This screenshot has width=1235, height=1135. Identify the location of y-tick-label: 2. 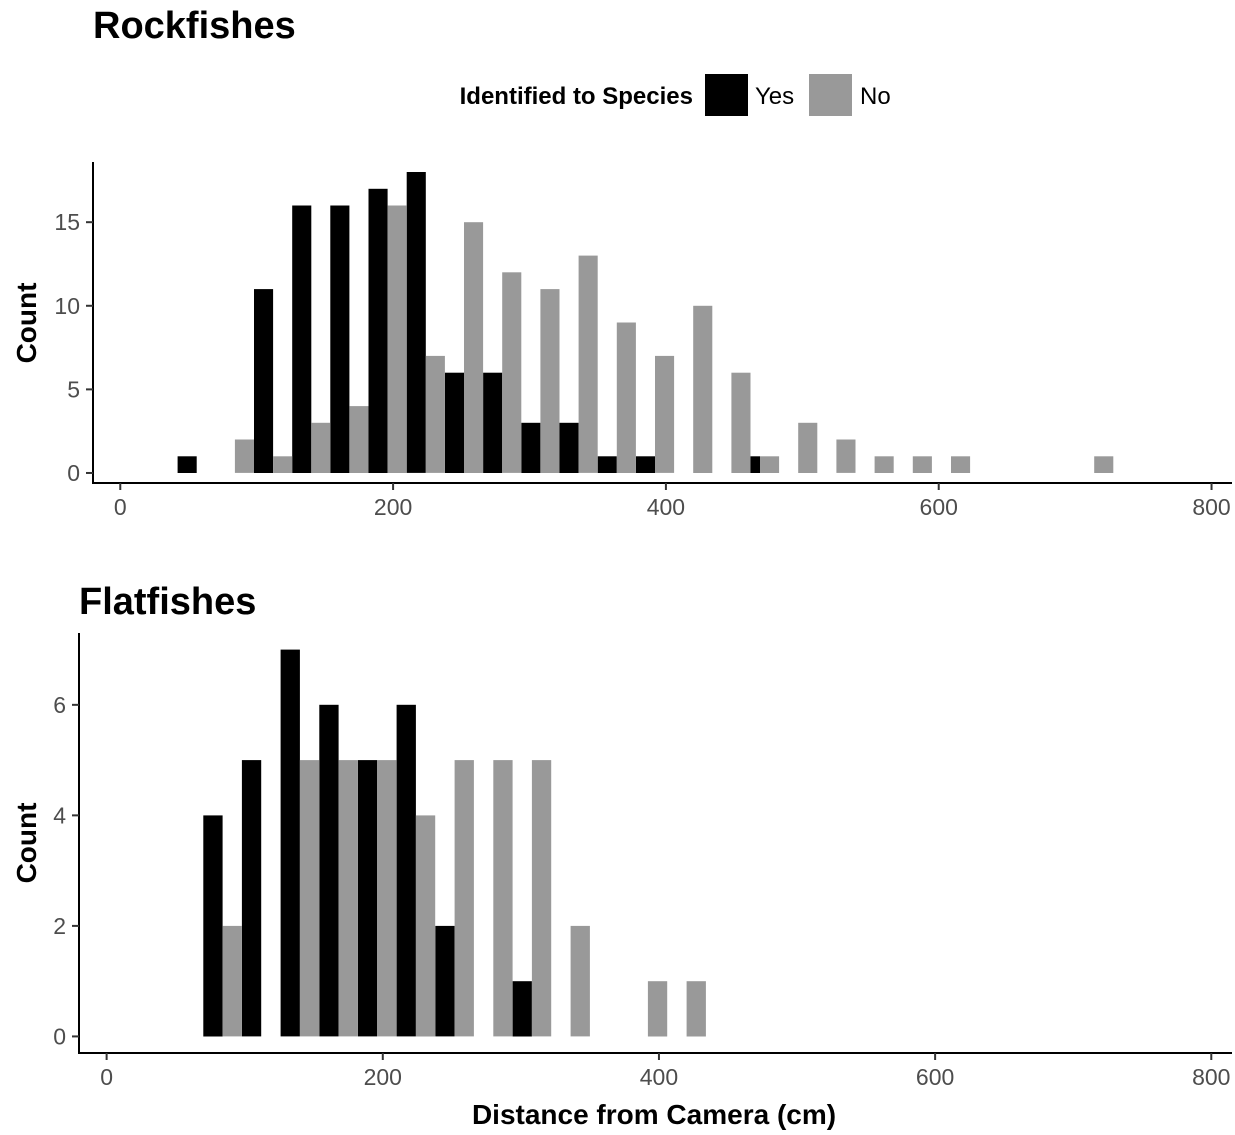
(59, 926).